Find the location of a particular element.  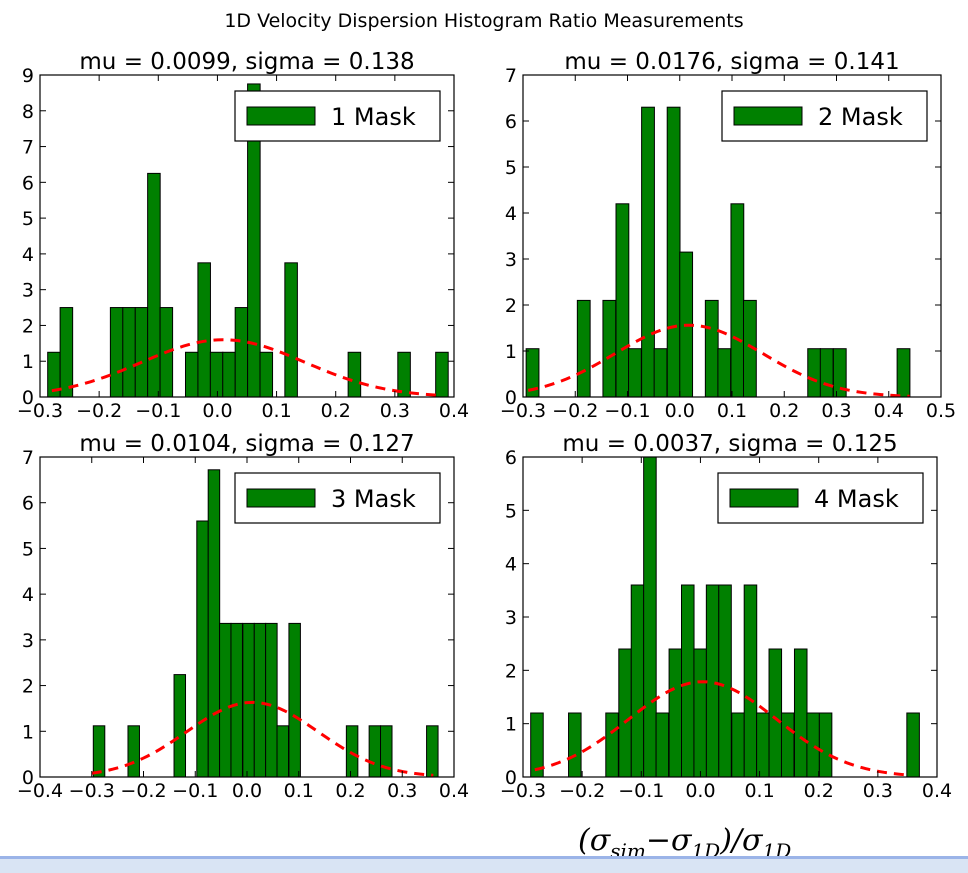

panel-title: mu = 0.0099, sigma = 0.138 is located at coordinates (246, 62).